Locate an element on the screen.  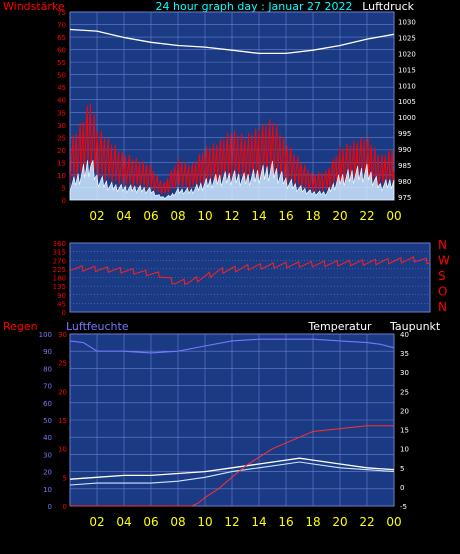
left-tick-label: 45 is located at coordinates (61, 88).